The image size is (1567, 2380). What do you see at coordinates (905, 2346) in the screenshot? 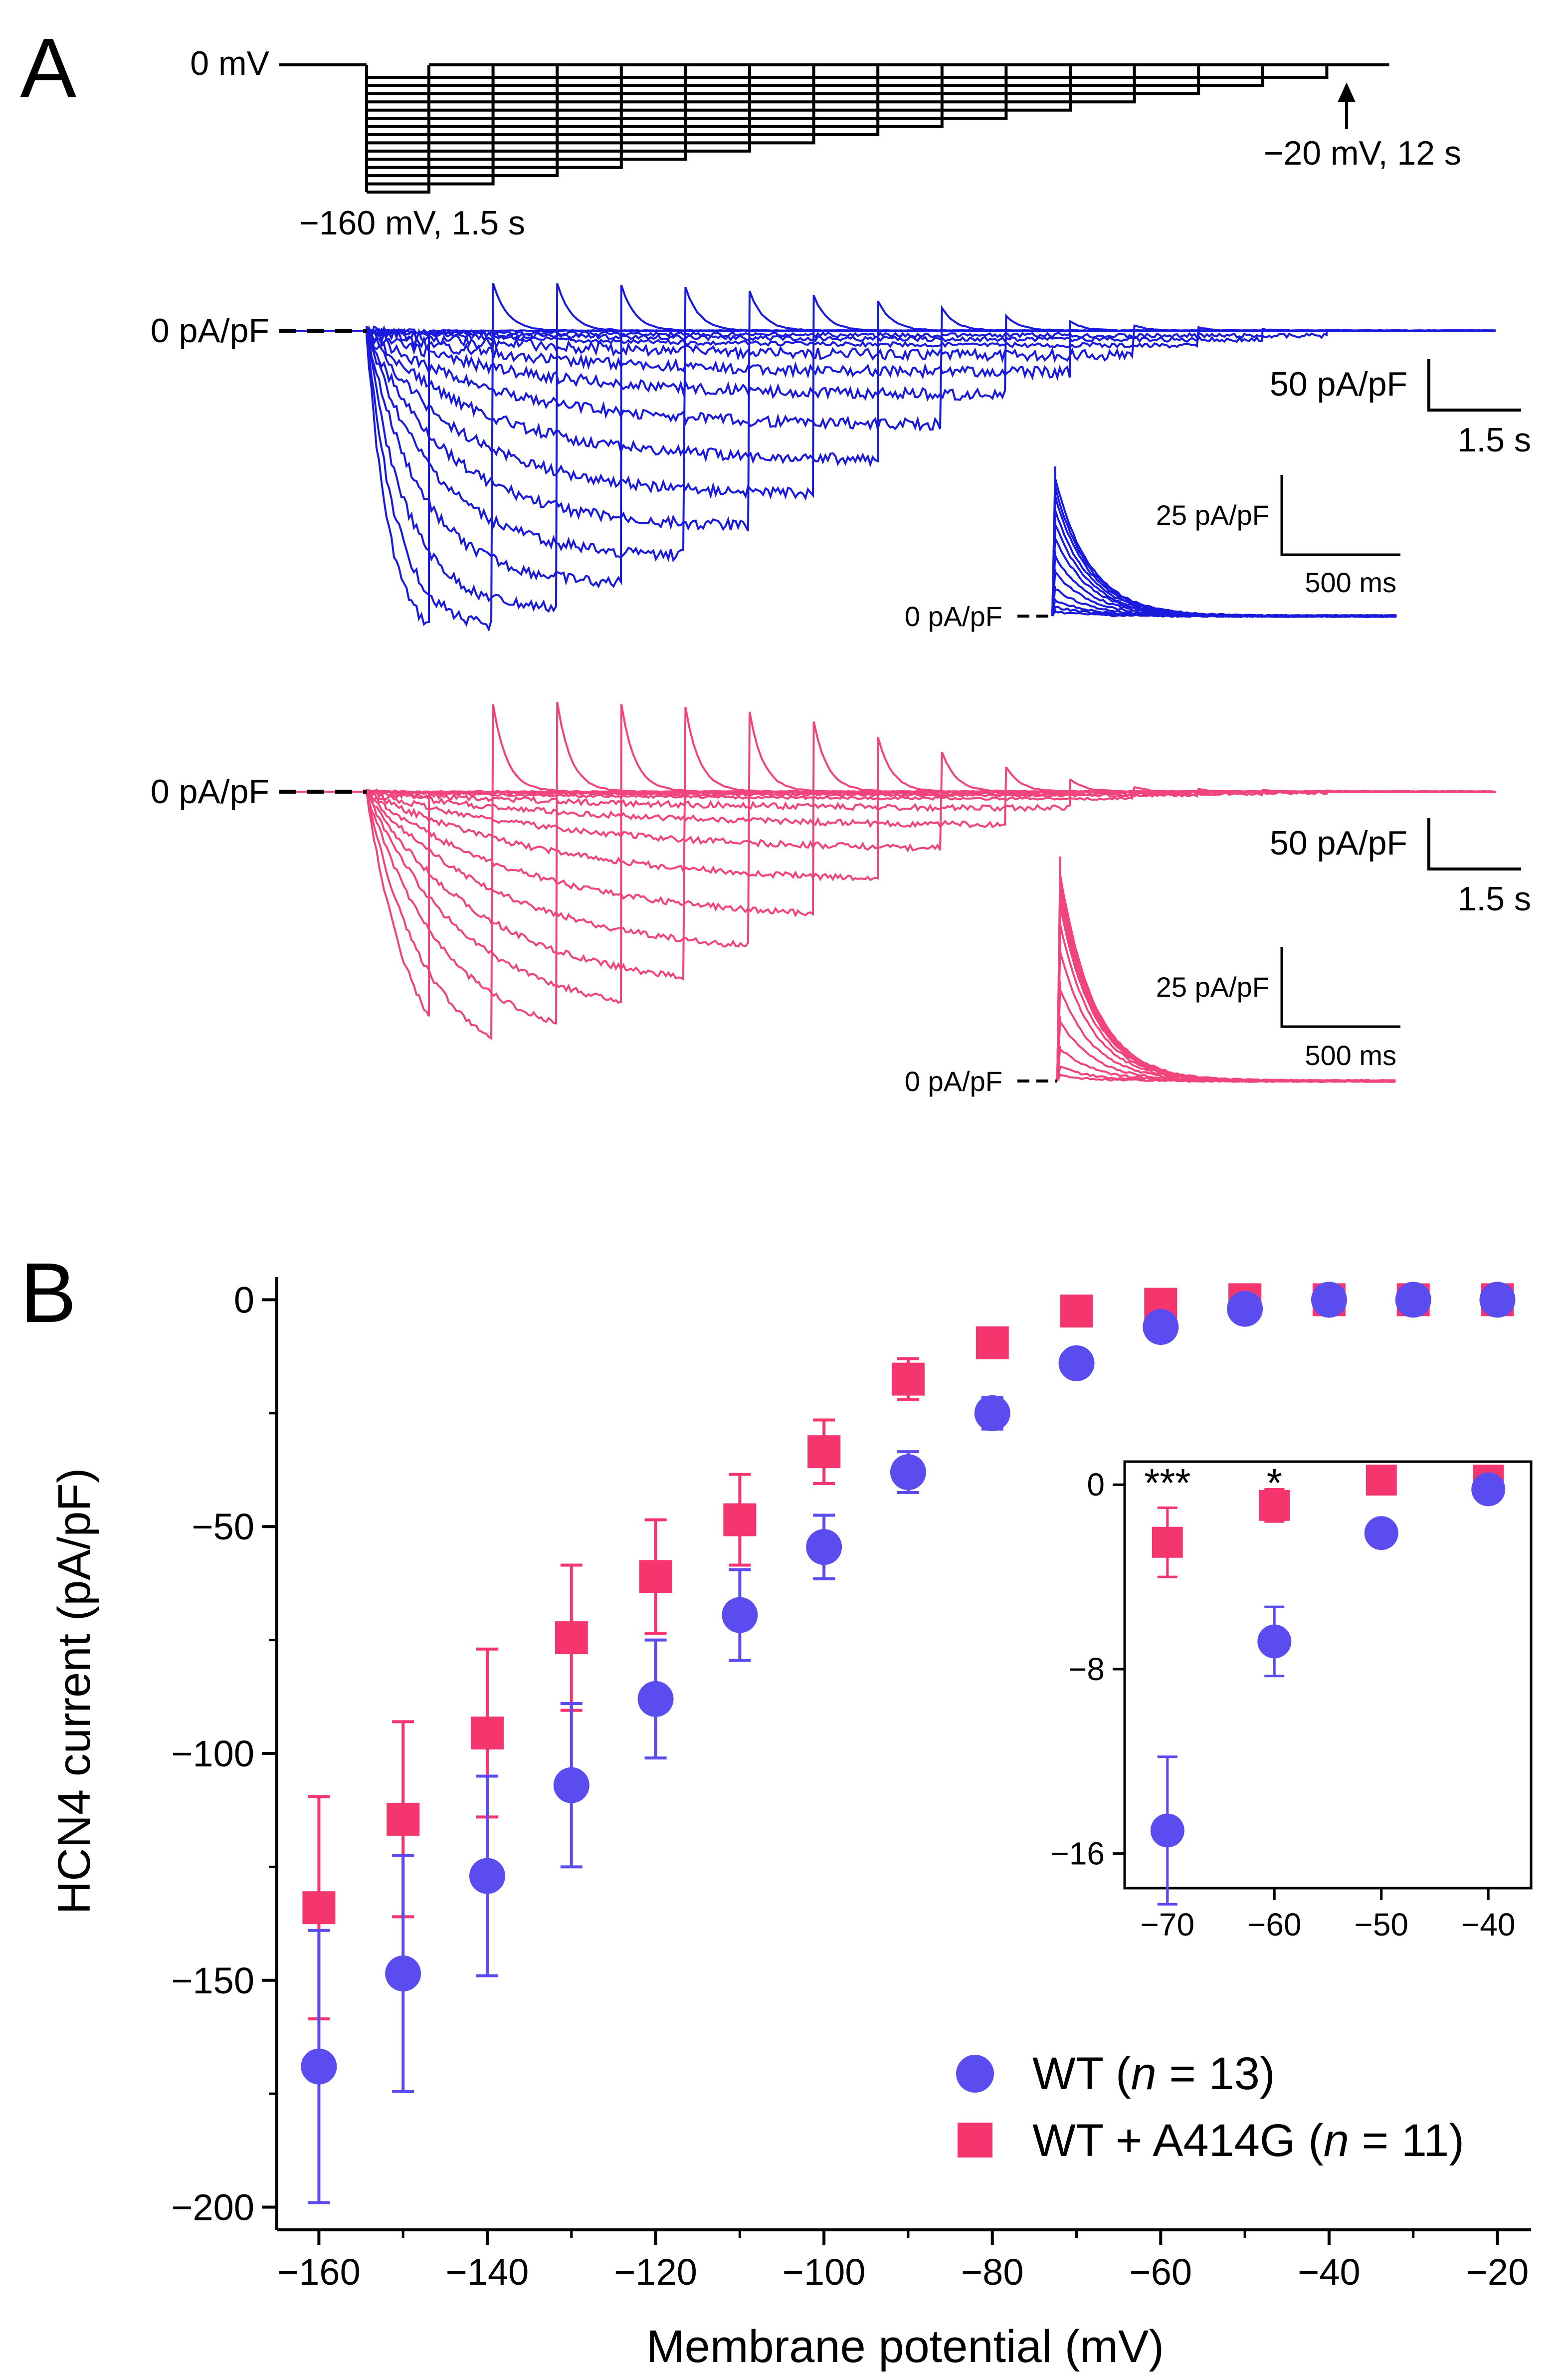
I see `x-axis-title: Membrane potential (mV)` at bounding box center [905, 2346].